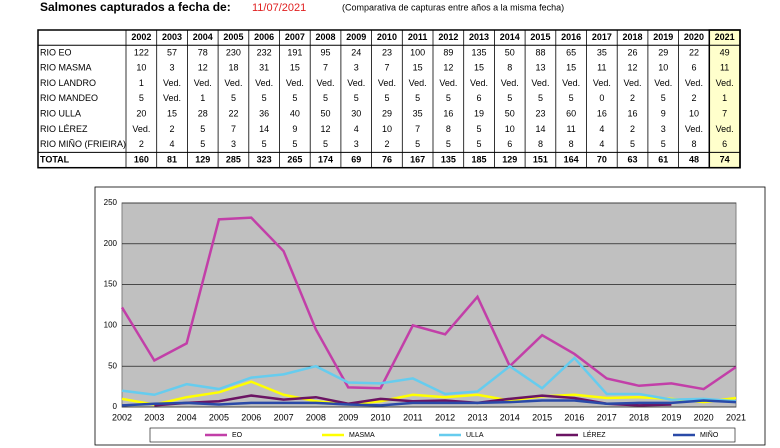 This screenshot has height=448, width=780. I want to click on cell-value: 164, so click(571, 159).